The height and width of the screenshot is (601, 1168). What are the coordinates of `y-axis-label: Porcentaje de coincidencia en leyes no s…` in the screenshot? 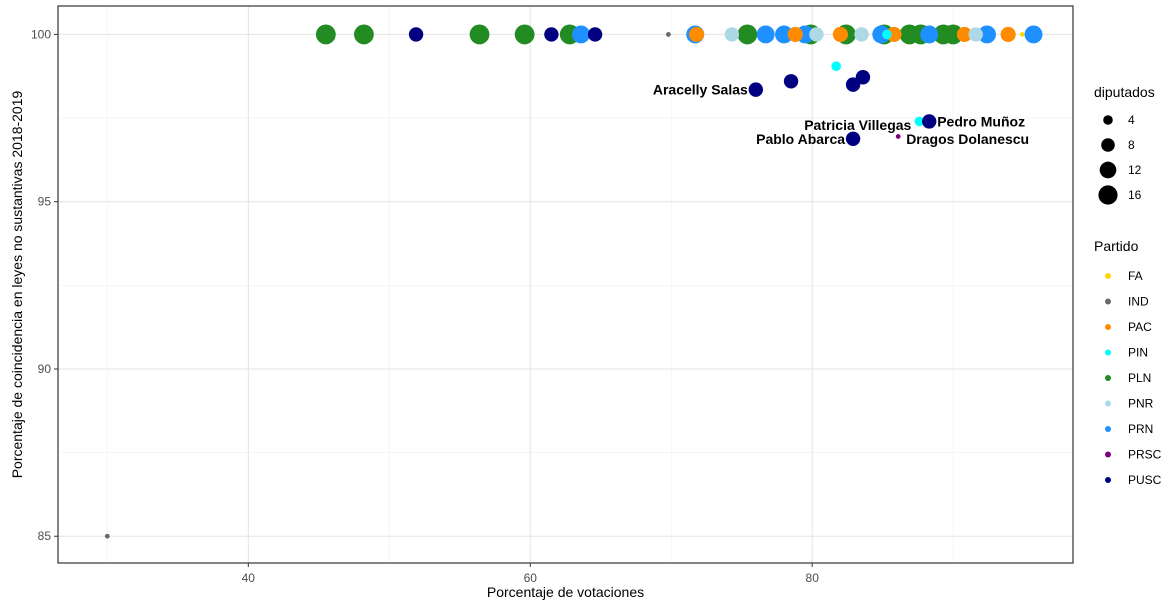 It's located at (17, 284).